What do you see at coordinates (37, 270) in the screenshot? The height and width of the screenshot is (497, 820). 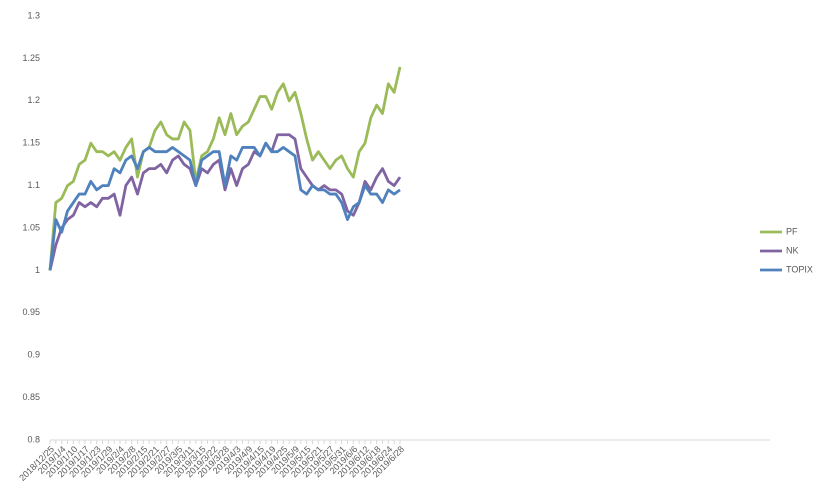 I see `y-tick-label: 1` at bounding box center [37, 270].